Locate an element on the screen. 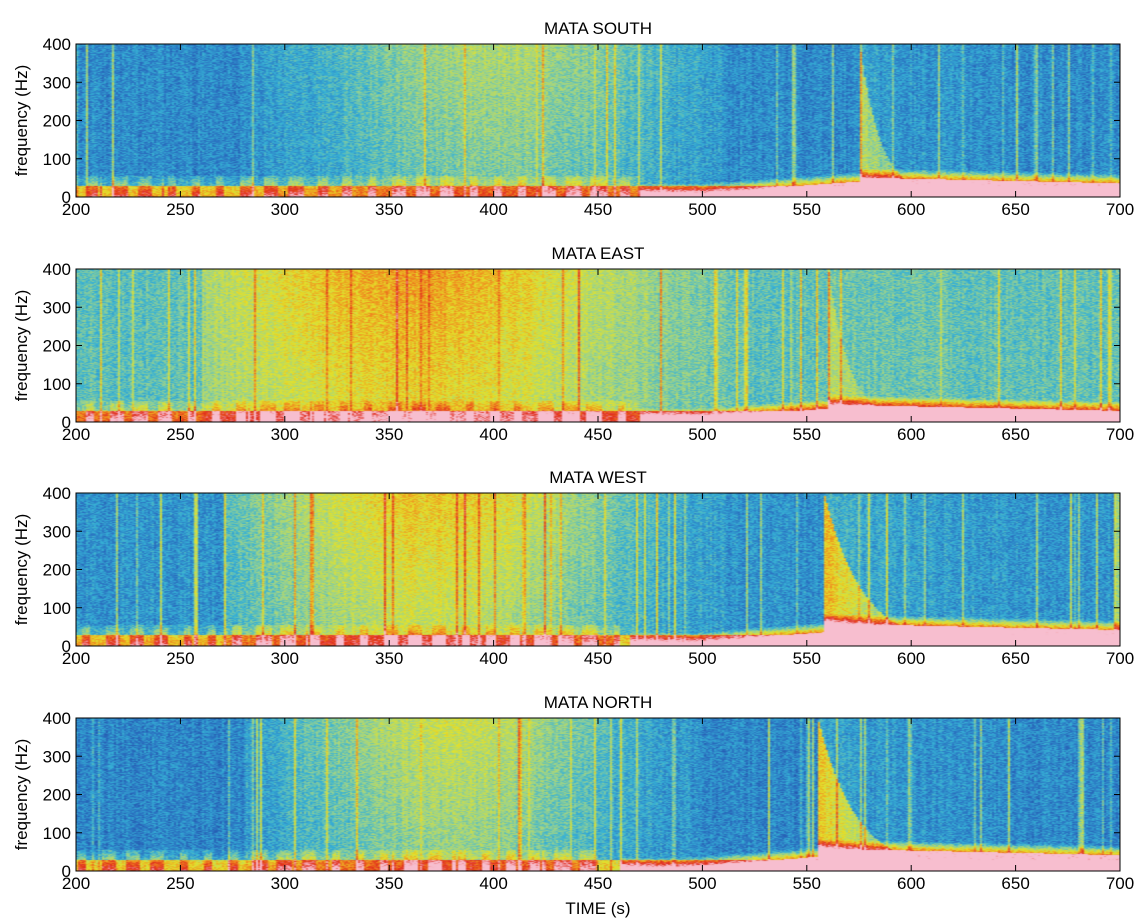  x-axis-label: TIME (s) is located at coordinates (597, 908).